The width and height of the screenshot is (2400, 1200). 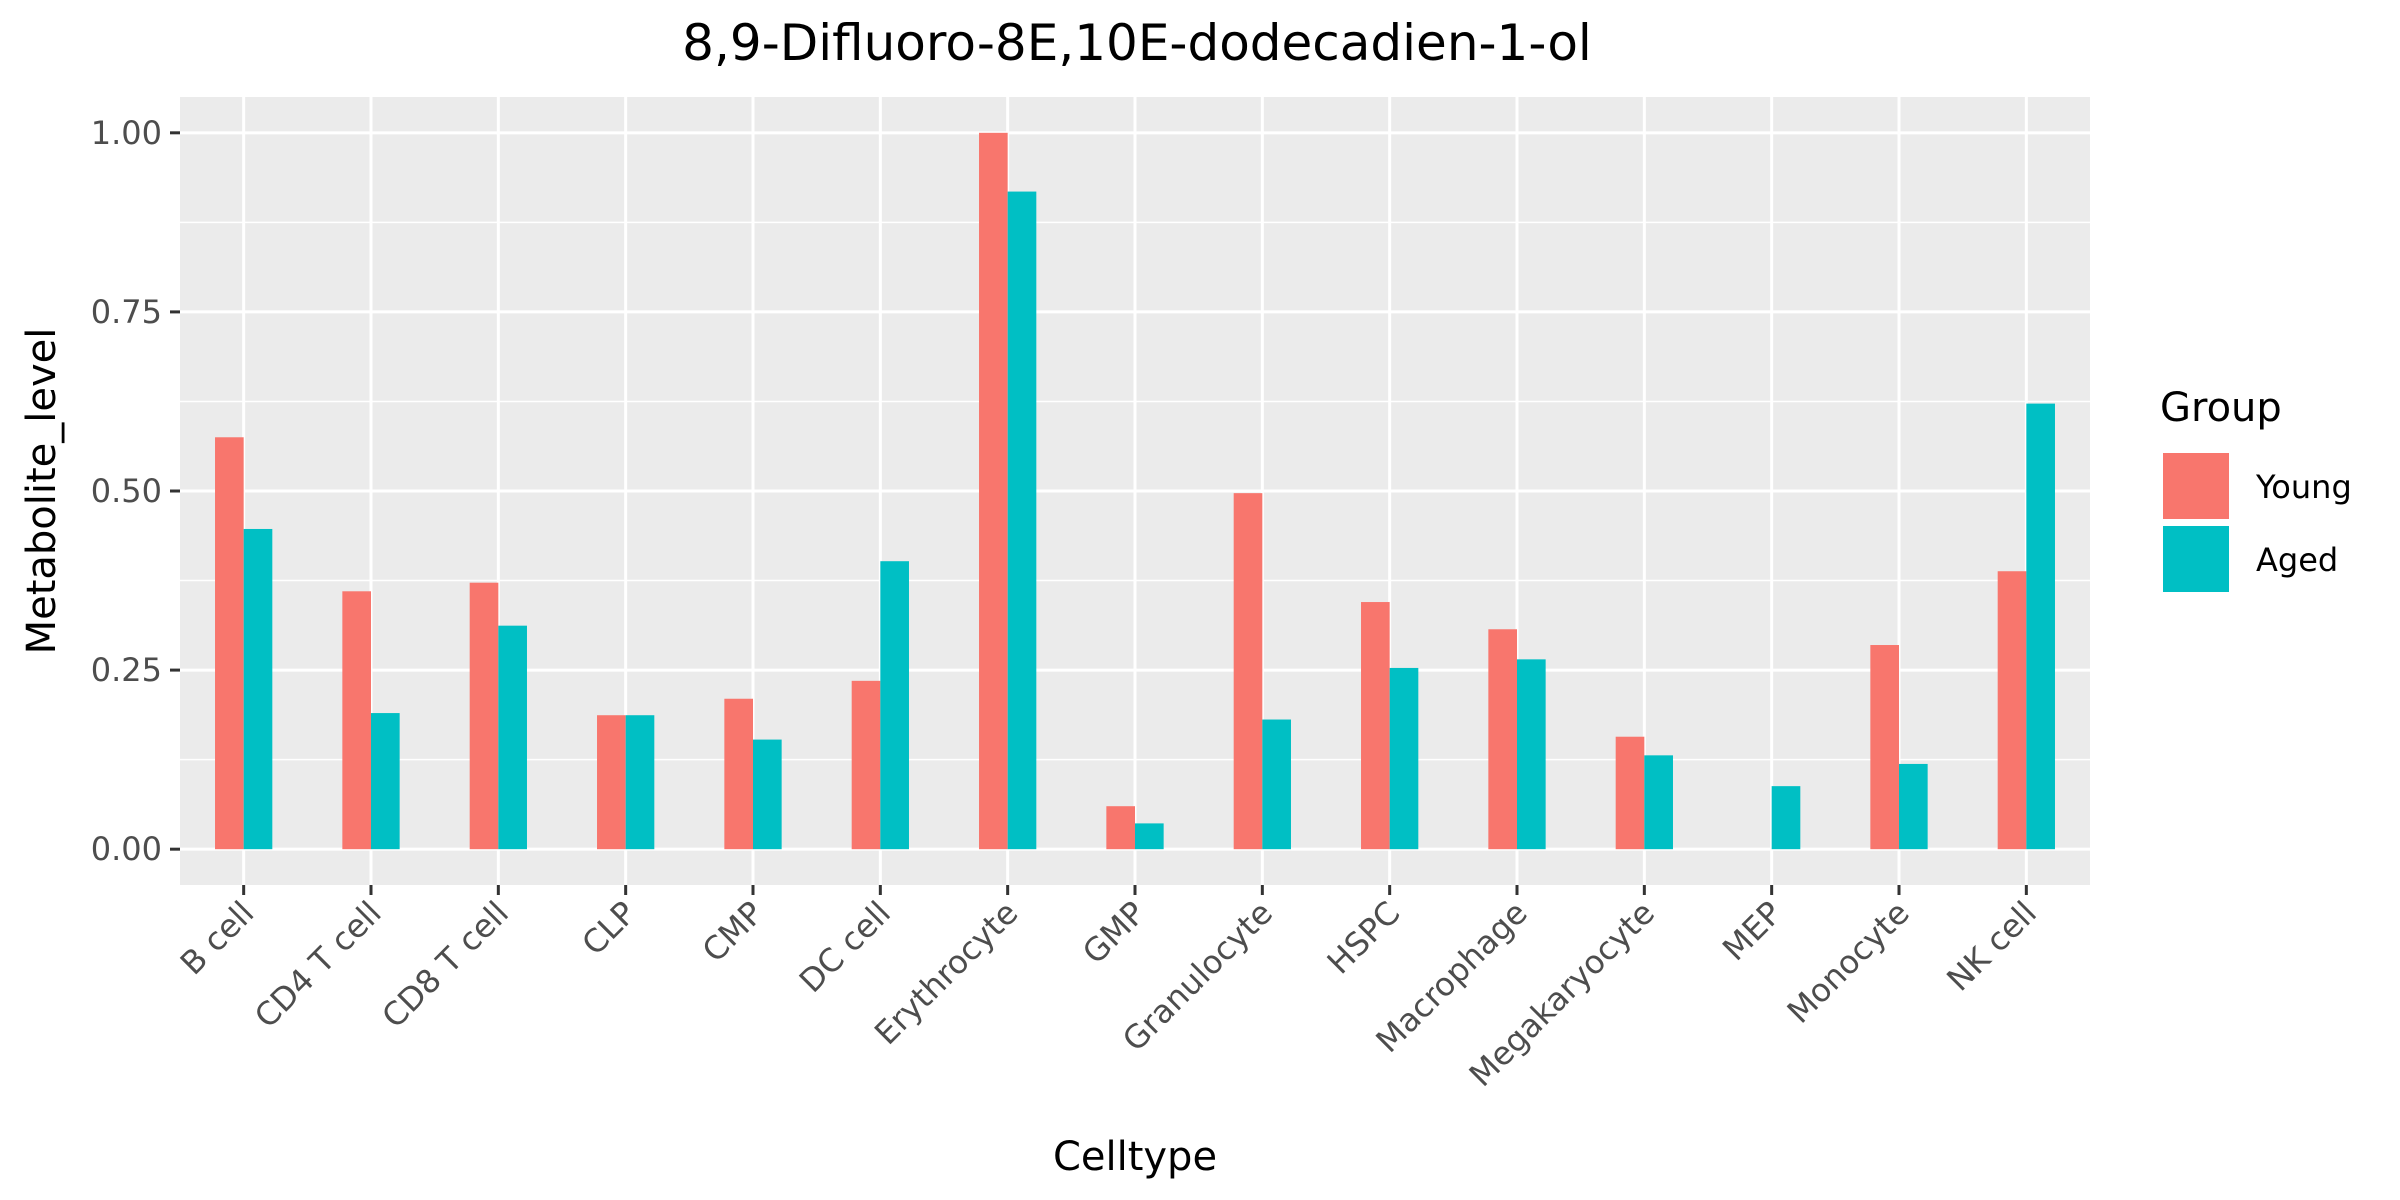 I want to click on x-tick-label: DC cell, so click(x=845, y=947).